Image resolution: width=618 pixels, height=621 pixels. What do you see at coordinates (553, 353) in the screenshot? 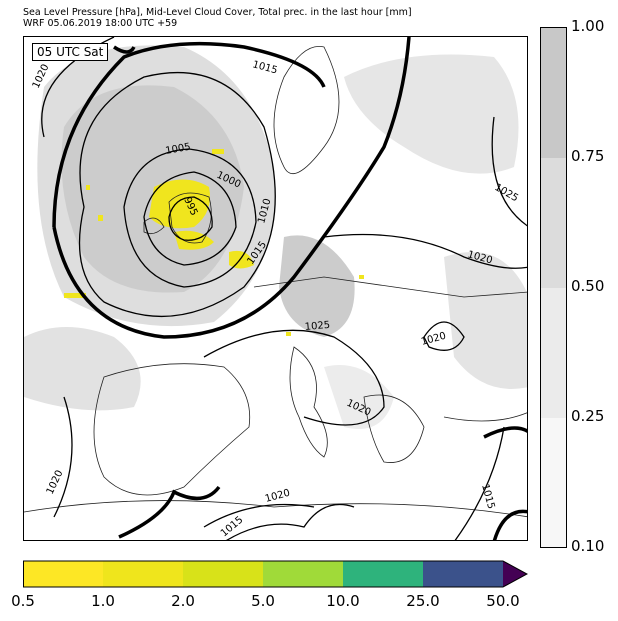
I see `cloud-bin-0.25-0.50` at bounding box center [553, 353].